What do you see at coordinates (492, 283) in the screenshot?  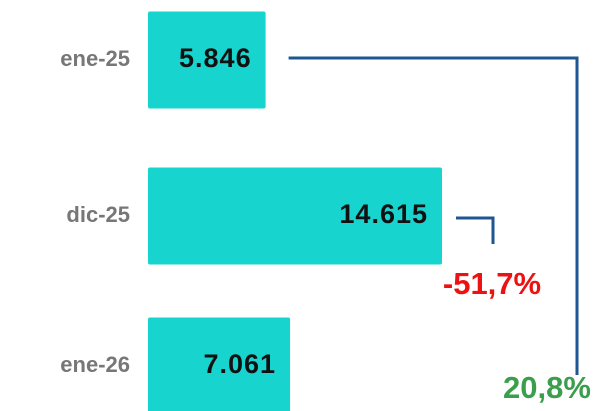 I see `annotation: -51,7%` at bounding box center [492, 283].